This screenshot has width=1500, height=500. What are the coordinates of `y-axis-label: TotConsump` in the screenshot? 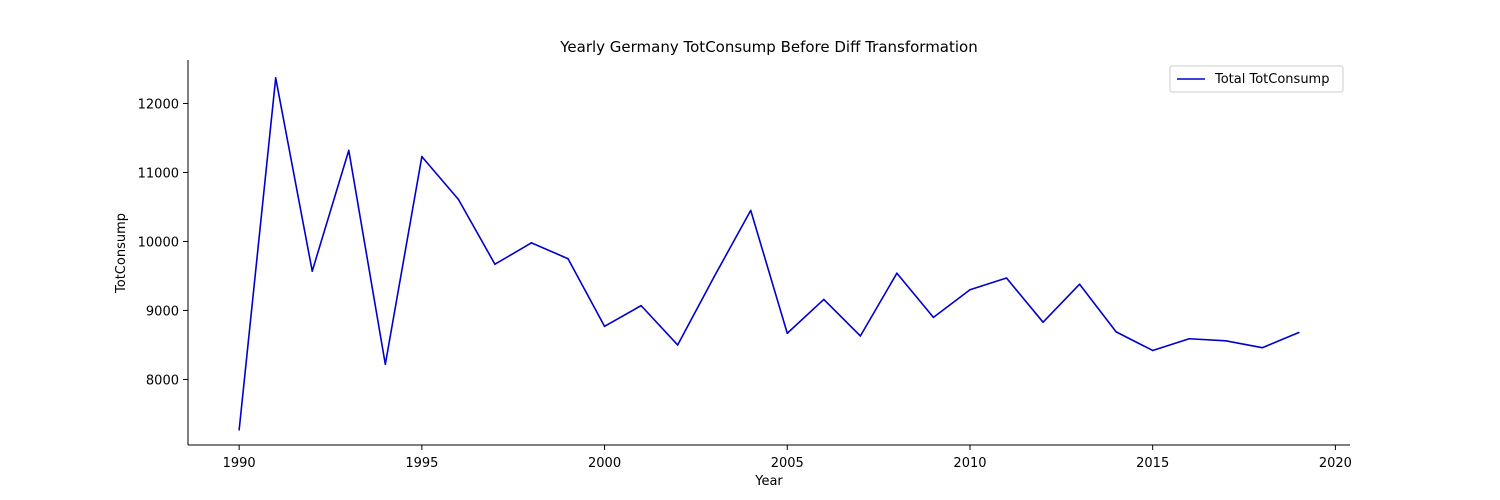 It's located at (121, 253).